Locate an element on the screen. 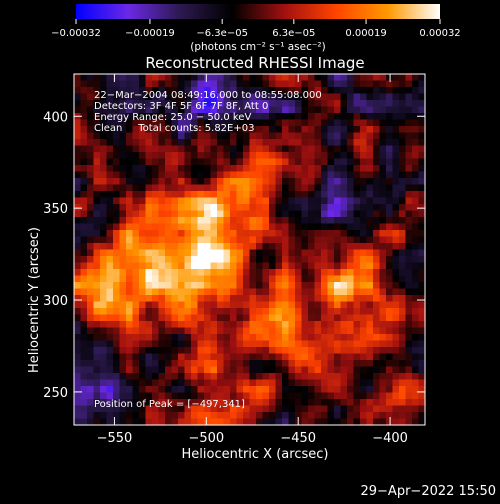  colorbar-tick-label: 6.3e−05 is located at coordinates (293, 33).